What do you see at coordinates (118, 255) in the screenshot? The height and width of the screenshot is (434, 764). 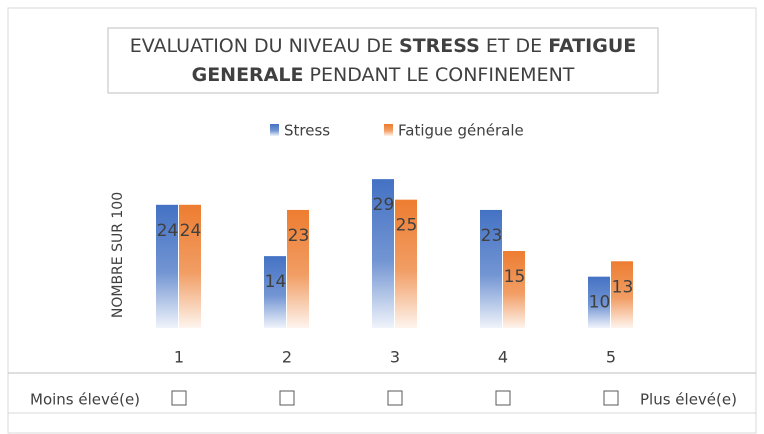 I see `y-axis-label: NOMBRE SUR 100` at bounding box center [118, 255].